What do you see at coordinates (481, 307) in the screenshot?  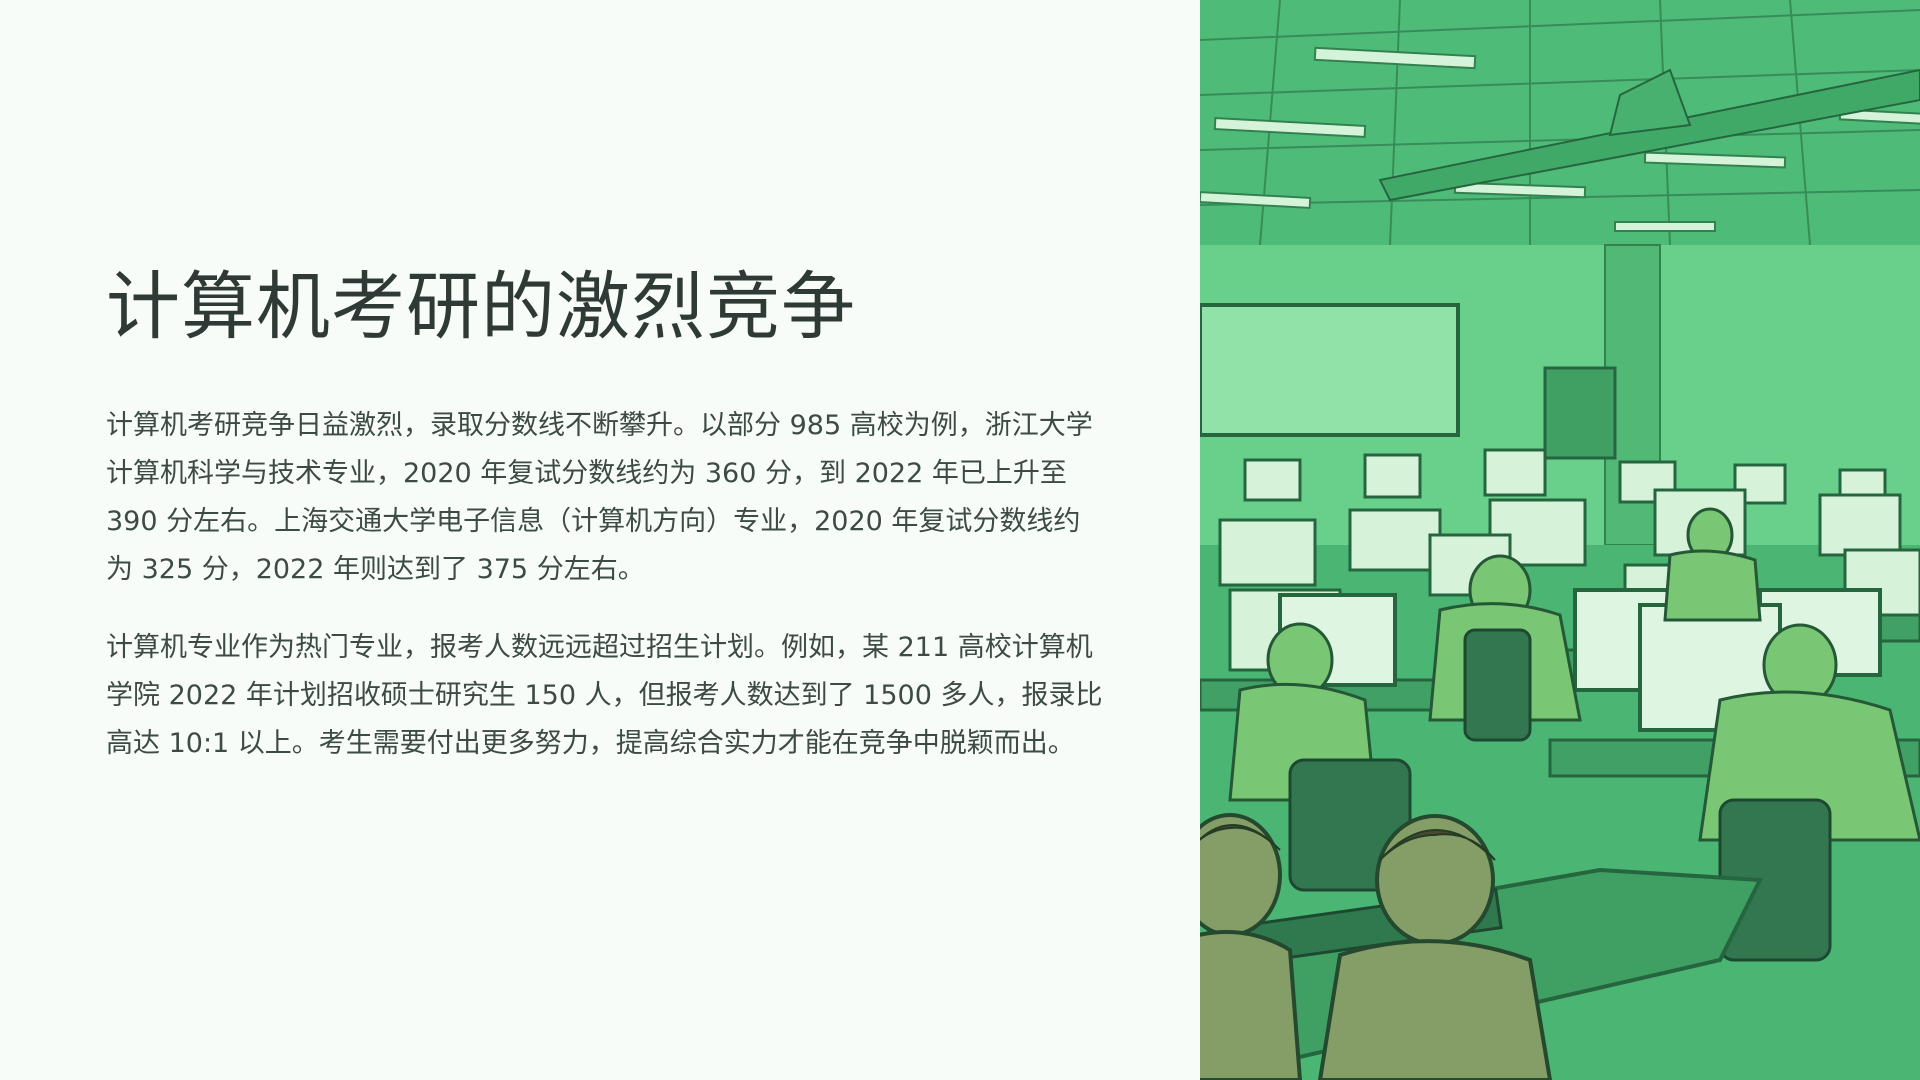 I see `slide-title: 计算机考研的激烈竞争` at bounding box center [481, 307].